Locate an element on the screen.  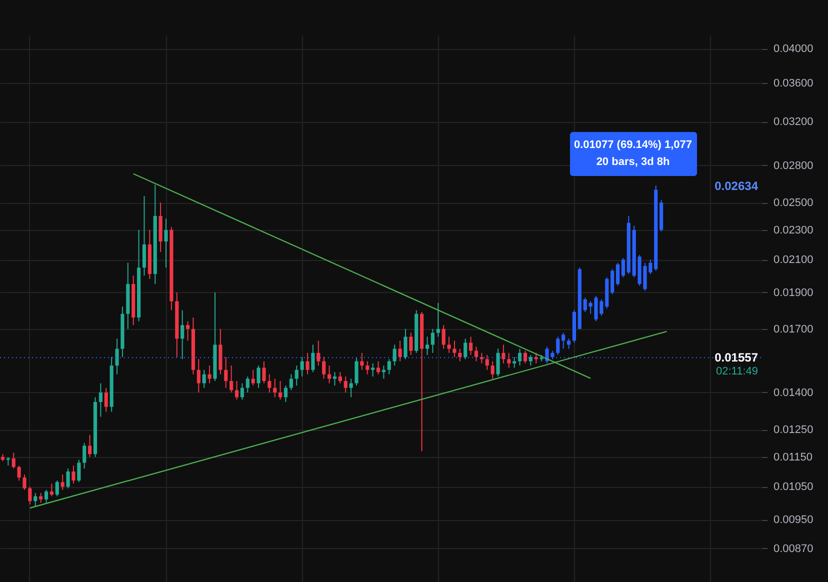
y-tick-label: 0.01050 is located at coordinates (794, 487).